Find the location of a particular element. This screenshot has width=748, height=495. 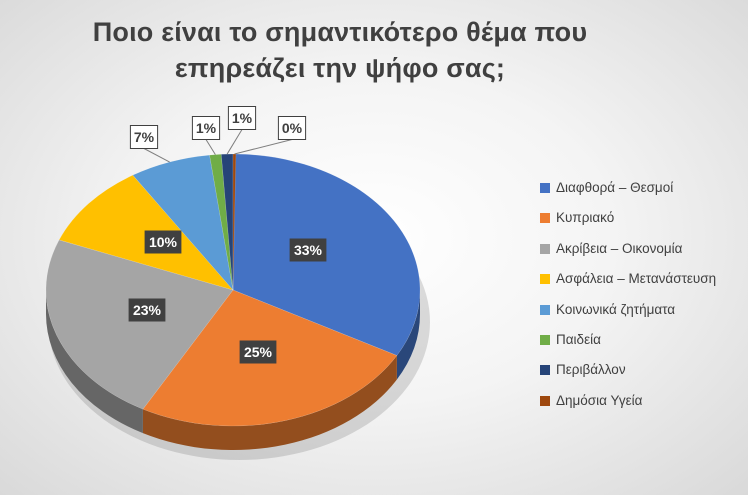

data-label-1: 25% is located at coordinates (258, 352).